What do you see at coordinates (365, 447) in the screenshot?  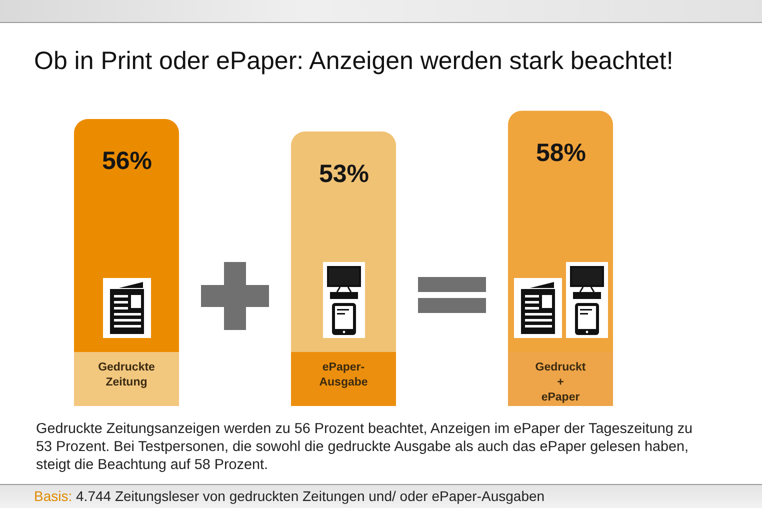 I see `text: Gedruckte Zeitungsanzeigen werden zu 56 Prozent beachtet, Anzeigen im ePaper der Tageszeitung zu 53 Prozent. Bei Testpersonen, die sowohl die gedruckte Ausgabe als auch das ePaper gelesen haben, steigt die Beachtung auf 58 Prozent.` at bounding box center [365, 447].